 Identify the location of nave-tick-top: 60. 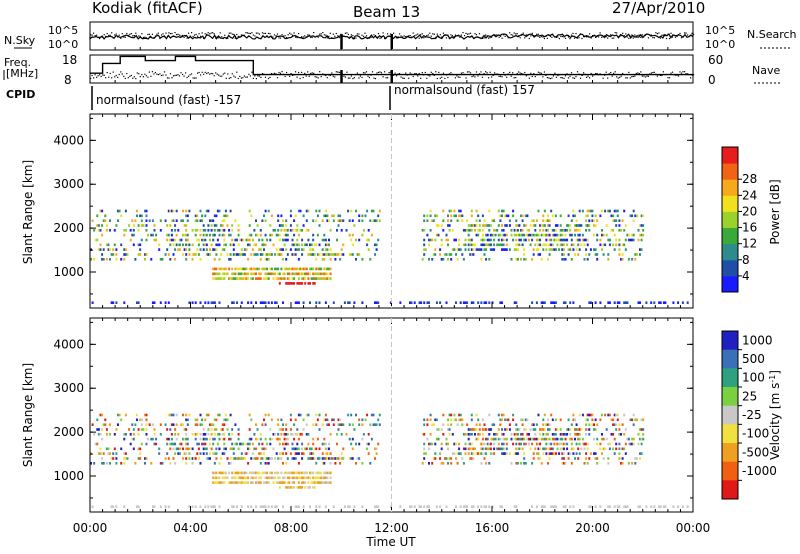
(715, 60).